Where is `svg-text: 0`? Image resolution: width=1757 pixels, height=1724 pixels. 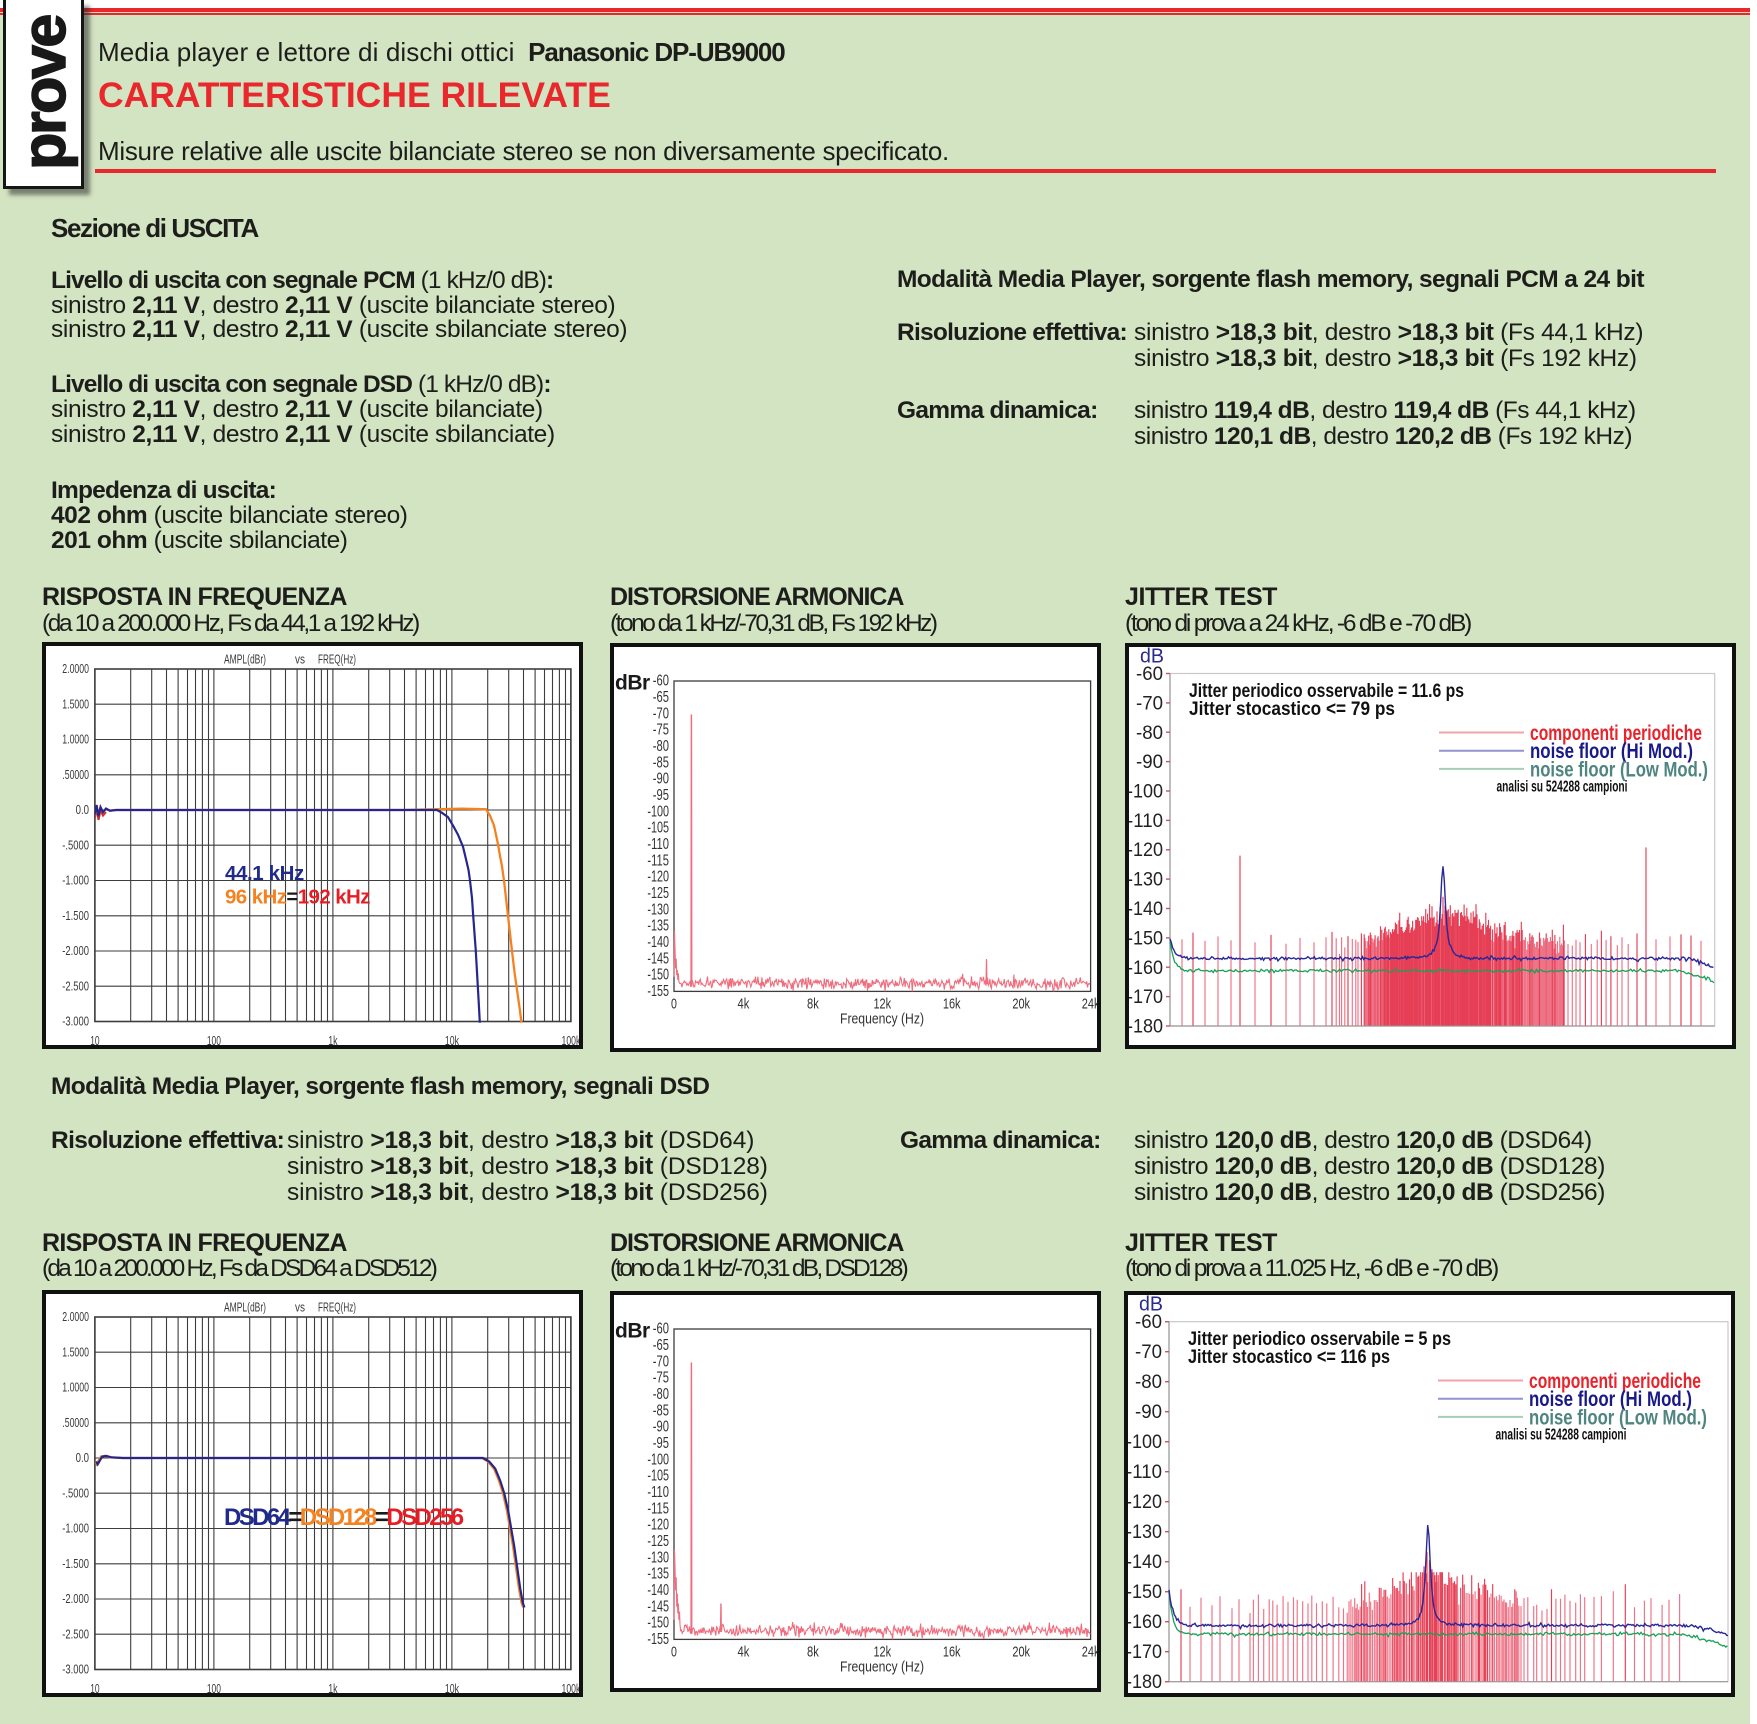
svg-text: 0 is located at coordinates (674, 1651).